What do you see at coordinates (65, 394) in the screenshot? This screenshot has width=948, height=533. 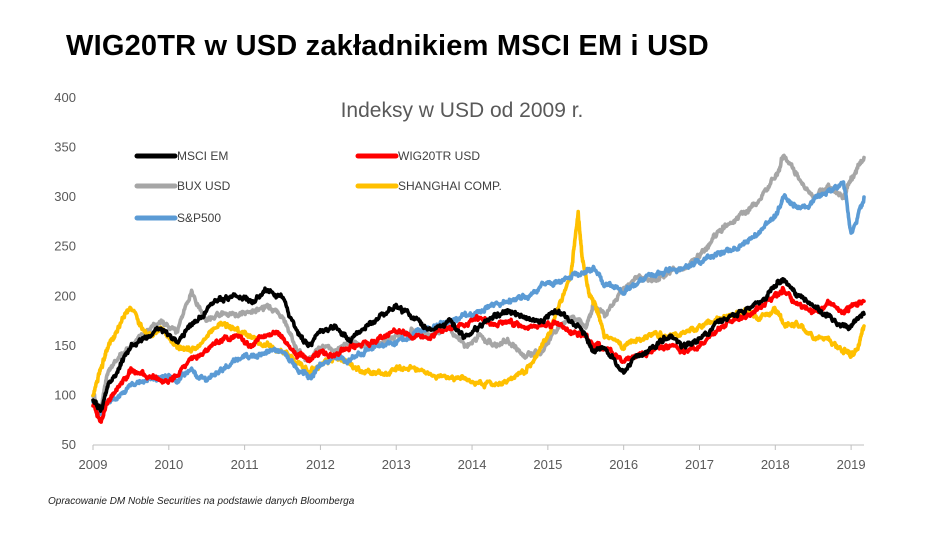 I see `y-tick-label: 100` at bounding box center [65, 394].